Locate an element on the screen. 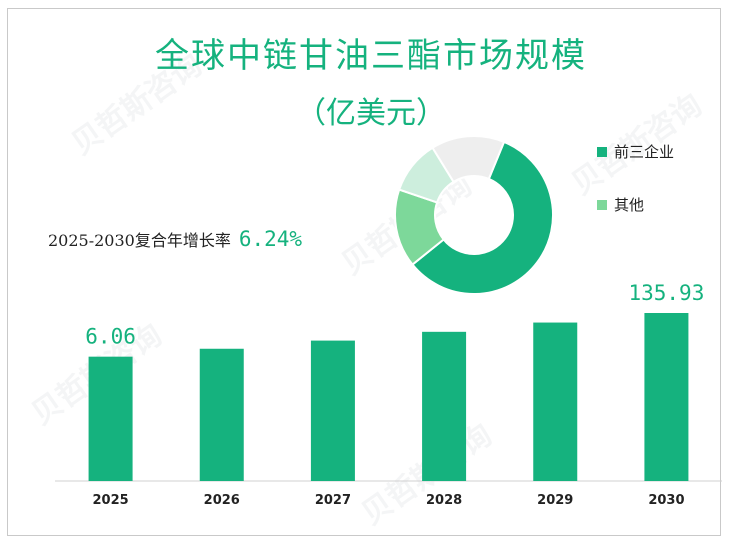 This screenshot has width=742, height=547. legend-label-top3: 前三企业 is located at coordinates (644, 152).